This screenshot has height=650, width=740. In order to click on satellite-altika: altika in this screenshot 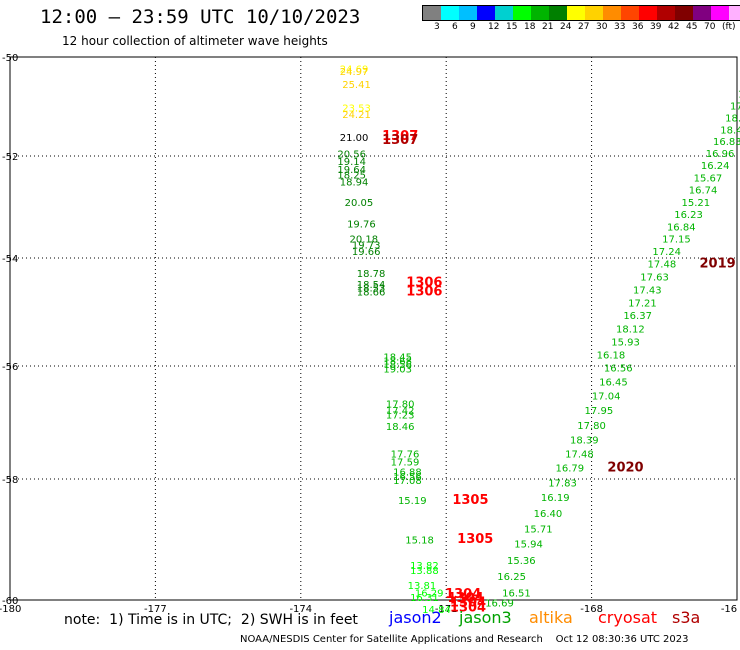, I will do `click(551, 617)`.